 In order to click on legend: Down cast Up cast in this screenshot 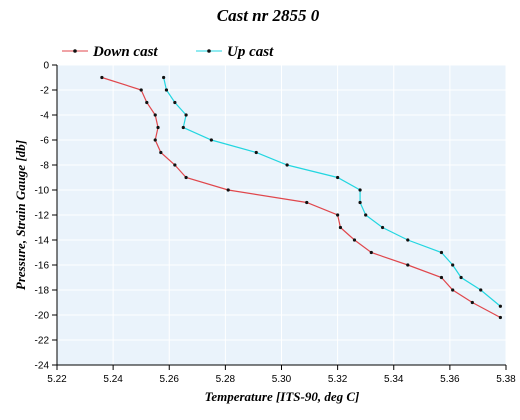, I will do `click(168, 52)`.